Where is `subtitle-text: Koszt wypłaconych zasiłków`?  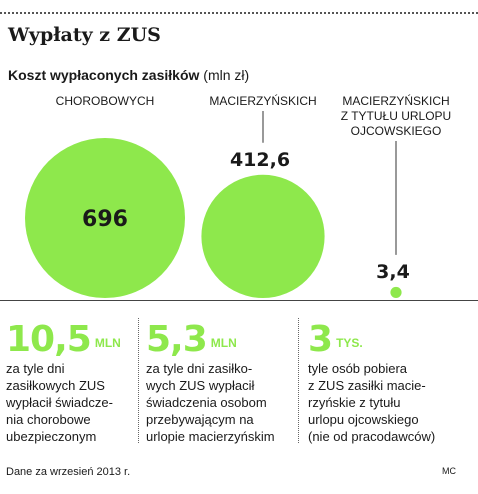 subtitle-text: Koszt wypłaconych zasiłków is located at coordinates (104, 75).